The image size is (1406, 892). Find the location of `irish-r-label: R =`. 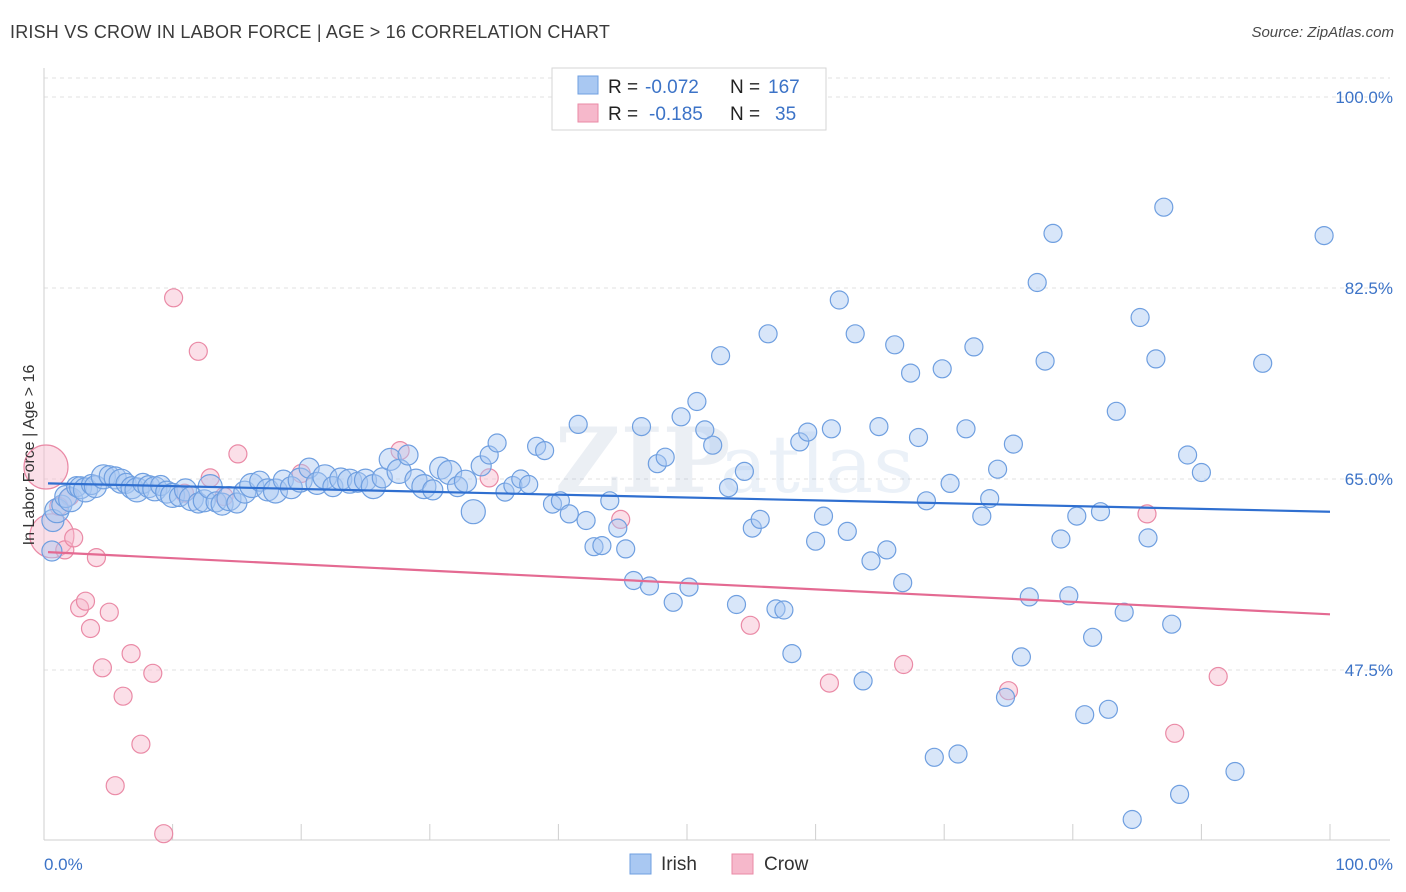

irish-r-label: R = is located at coordinates (623, 87).